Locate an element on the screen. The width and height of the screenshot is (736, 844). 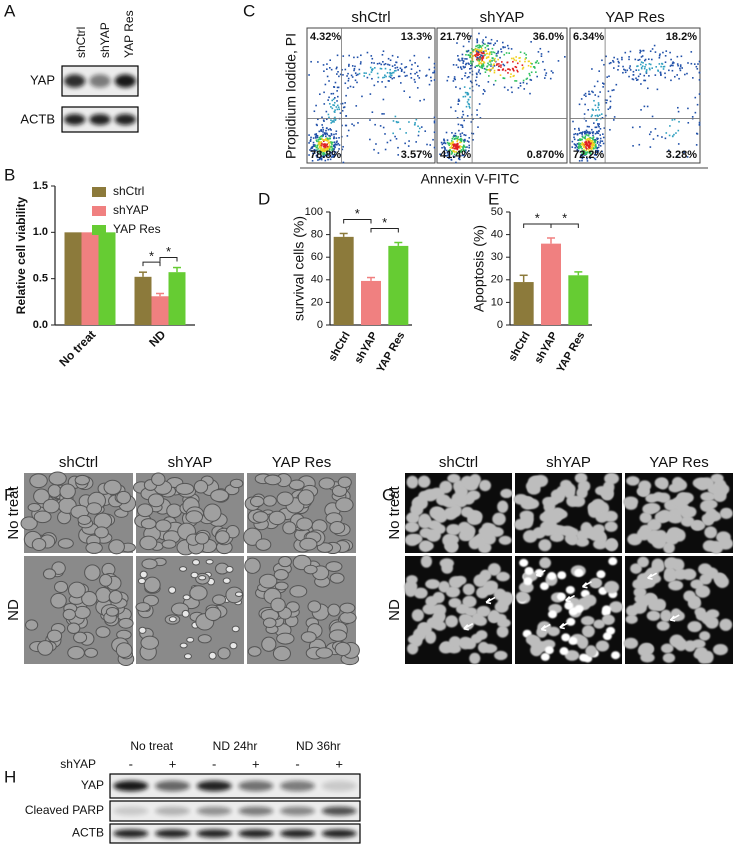
x-tick-label: shYAP is located at coordinates (366, 348).